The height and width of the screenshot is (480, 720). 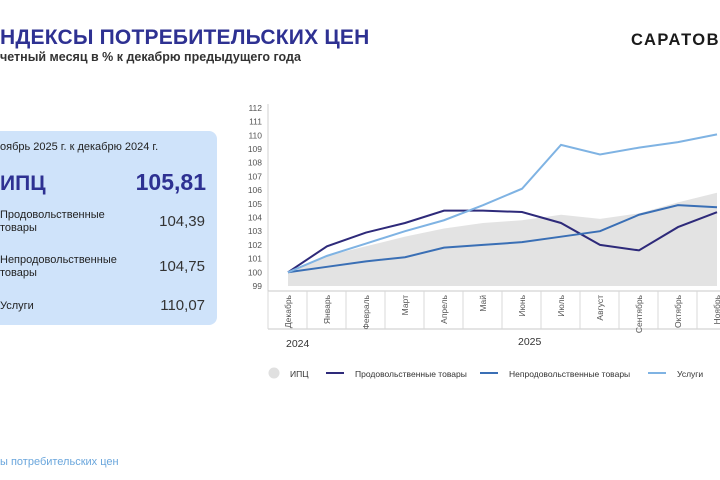 What do you see at coordinates (185, 37) in the screenshot?
I see `page-title: НДЕКСЫ ПОТРЕБИТЕЛЬСКИХ ЦЕН` at bounding box center [185, 37].